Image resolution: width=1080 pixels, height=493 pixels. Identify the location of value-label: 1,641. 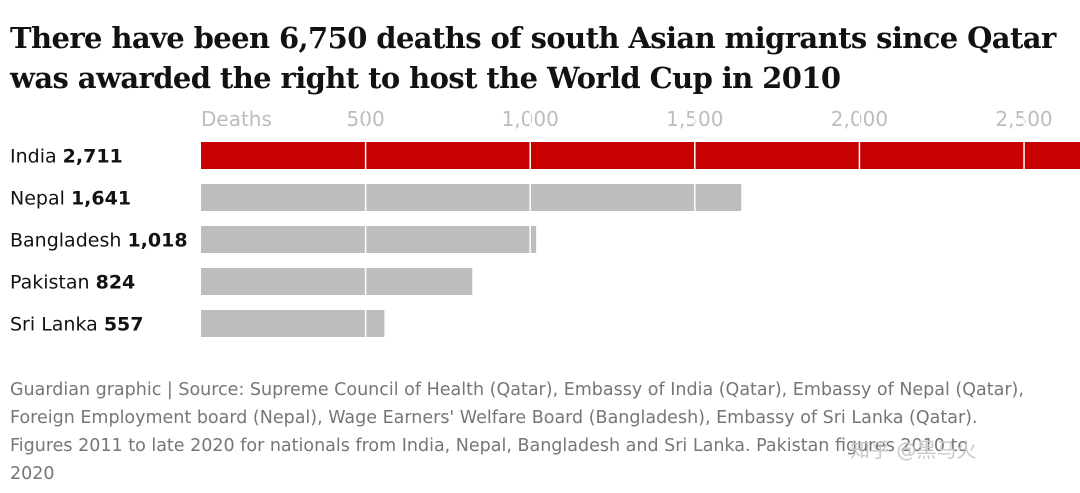
(101, 199).